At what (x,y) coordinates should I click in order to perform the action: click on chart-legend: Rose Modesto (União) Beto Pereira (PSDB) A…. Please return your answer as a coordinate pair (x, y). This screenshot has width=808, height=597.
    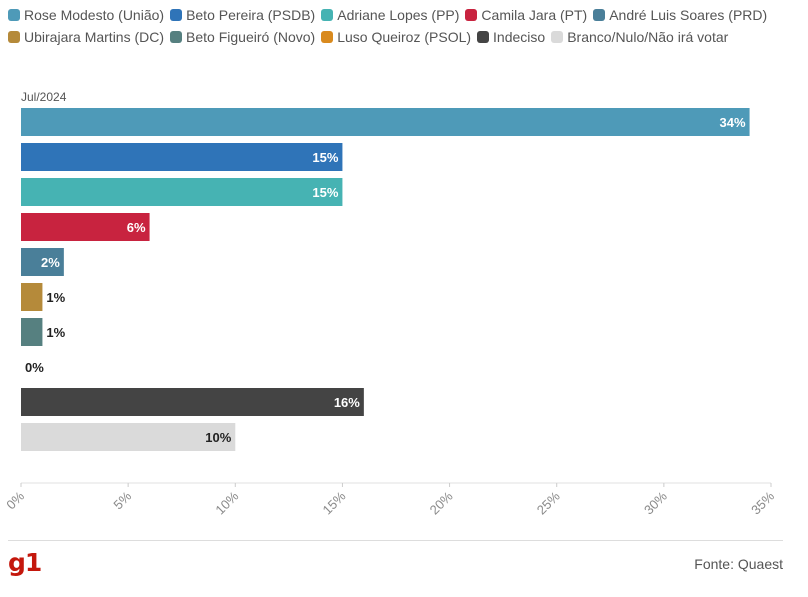
    Looking at the image, I should click on (403, 26).